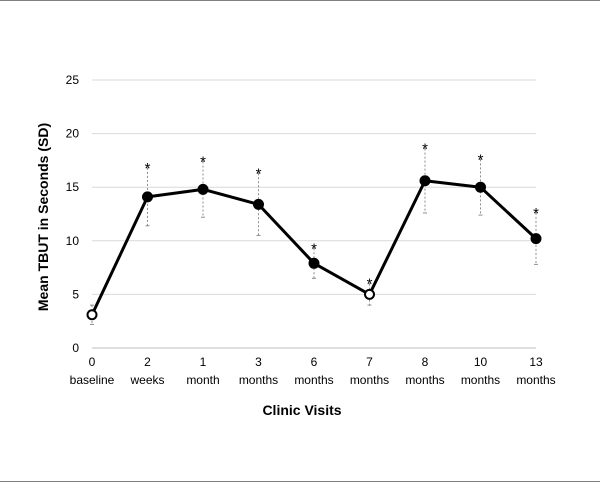 The image size is (600, 483). What do you see at coordinates (536, 362) in the screenshot?
I see `x-tick-label-top: 13` at bounding box center [536, 362].